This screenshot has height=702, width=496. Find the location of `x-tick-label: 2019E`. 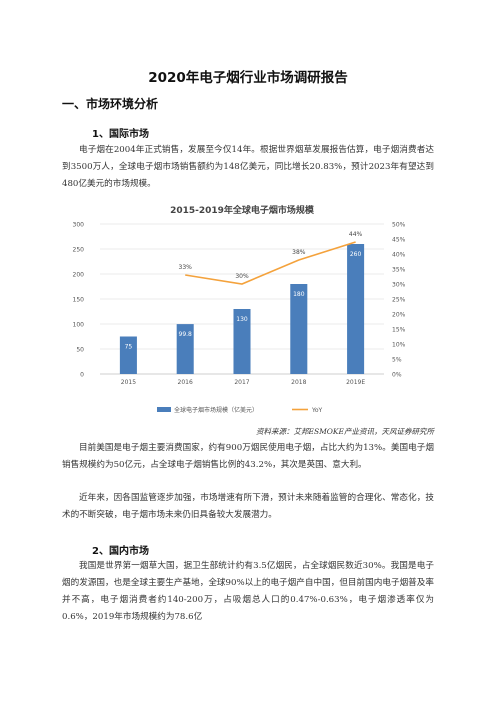

x-tick-label: 2019E is located at coordinates (355, 382).